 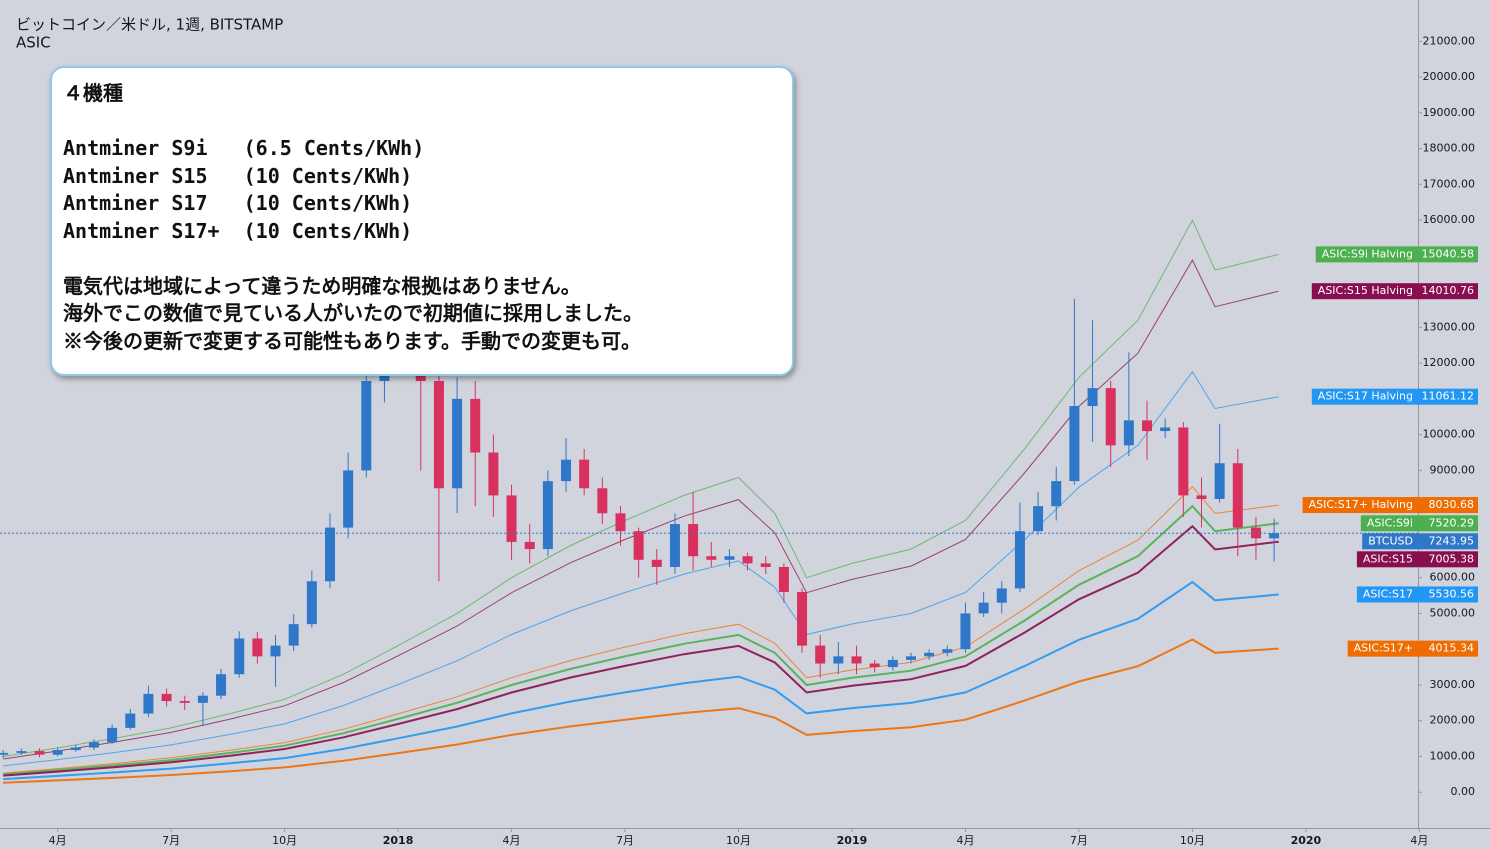 I want to click on y-tick-label: 18000.00, so click(x=1449, y=148).